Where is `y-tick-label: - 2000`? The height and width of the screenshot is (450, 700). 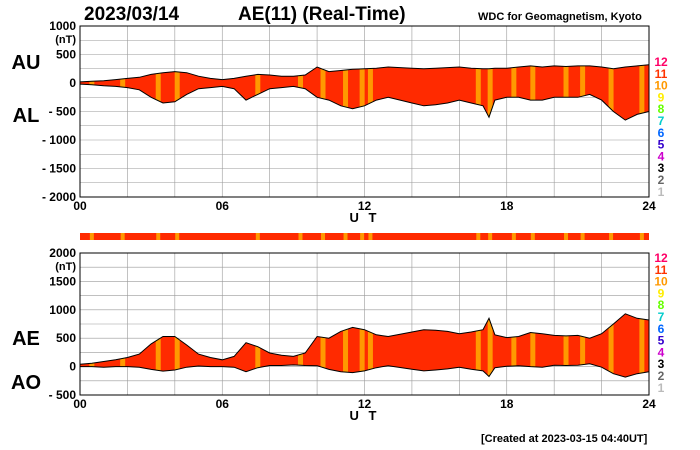
y-tick-label: - 2000 is located at coordinates (59, 197).